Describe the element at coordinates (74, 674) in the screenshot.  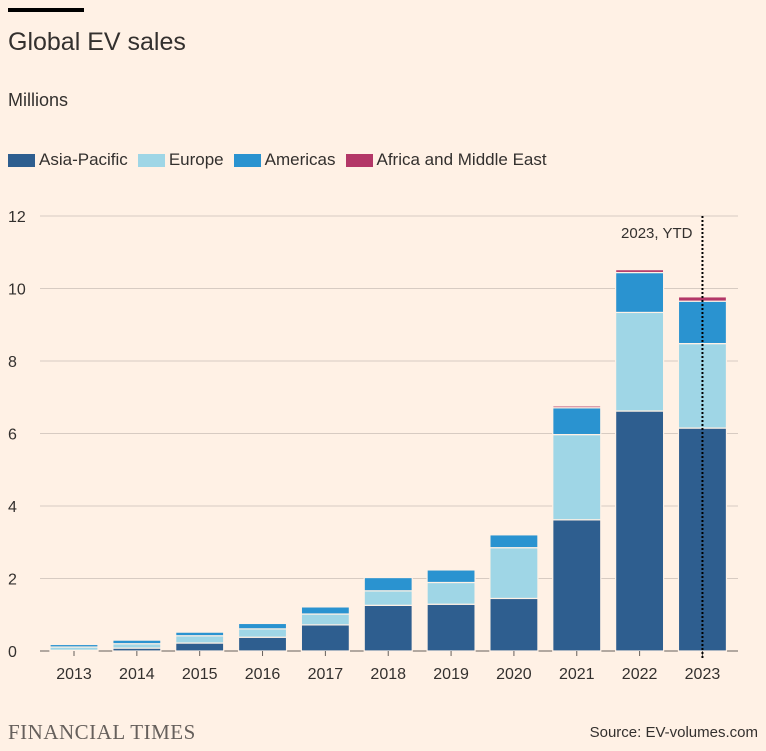
I see `x-tick-label: 2013` at that location.